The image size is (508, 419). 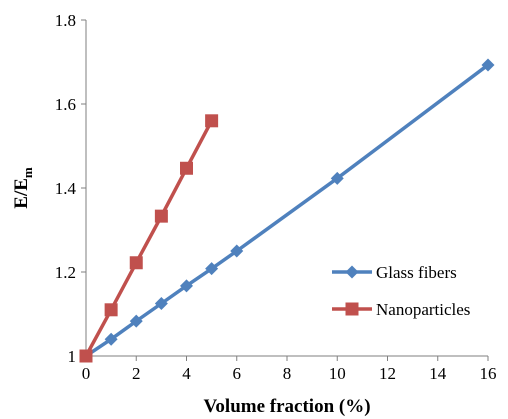 What do you see at coordinates (27, 172) in the screenshot?
I see `y-axis-title-subscript: m` at bounding box center [27, 172].